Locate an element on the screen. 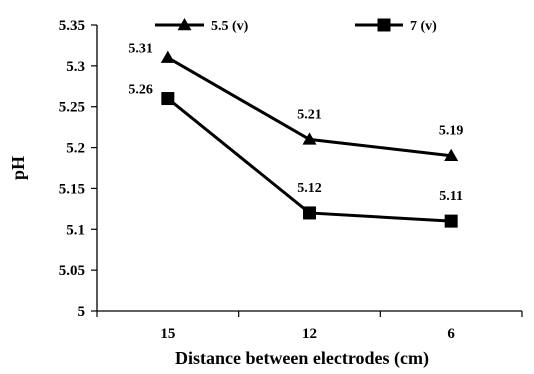 The height and width of the screenshot is (374, 534). x-tick-label: 15 is located at coordinates (167, 334).